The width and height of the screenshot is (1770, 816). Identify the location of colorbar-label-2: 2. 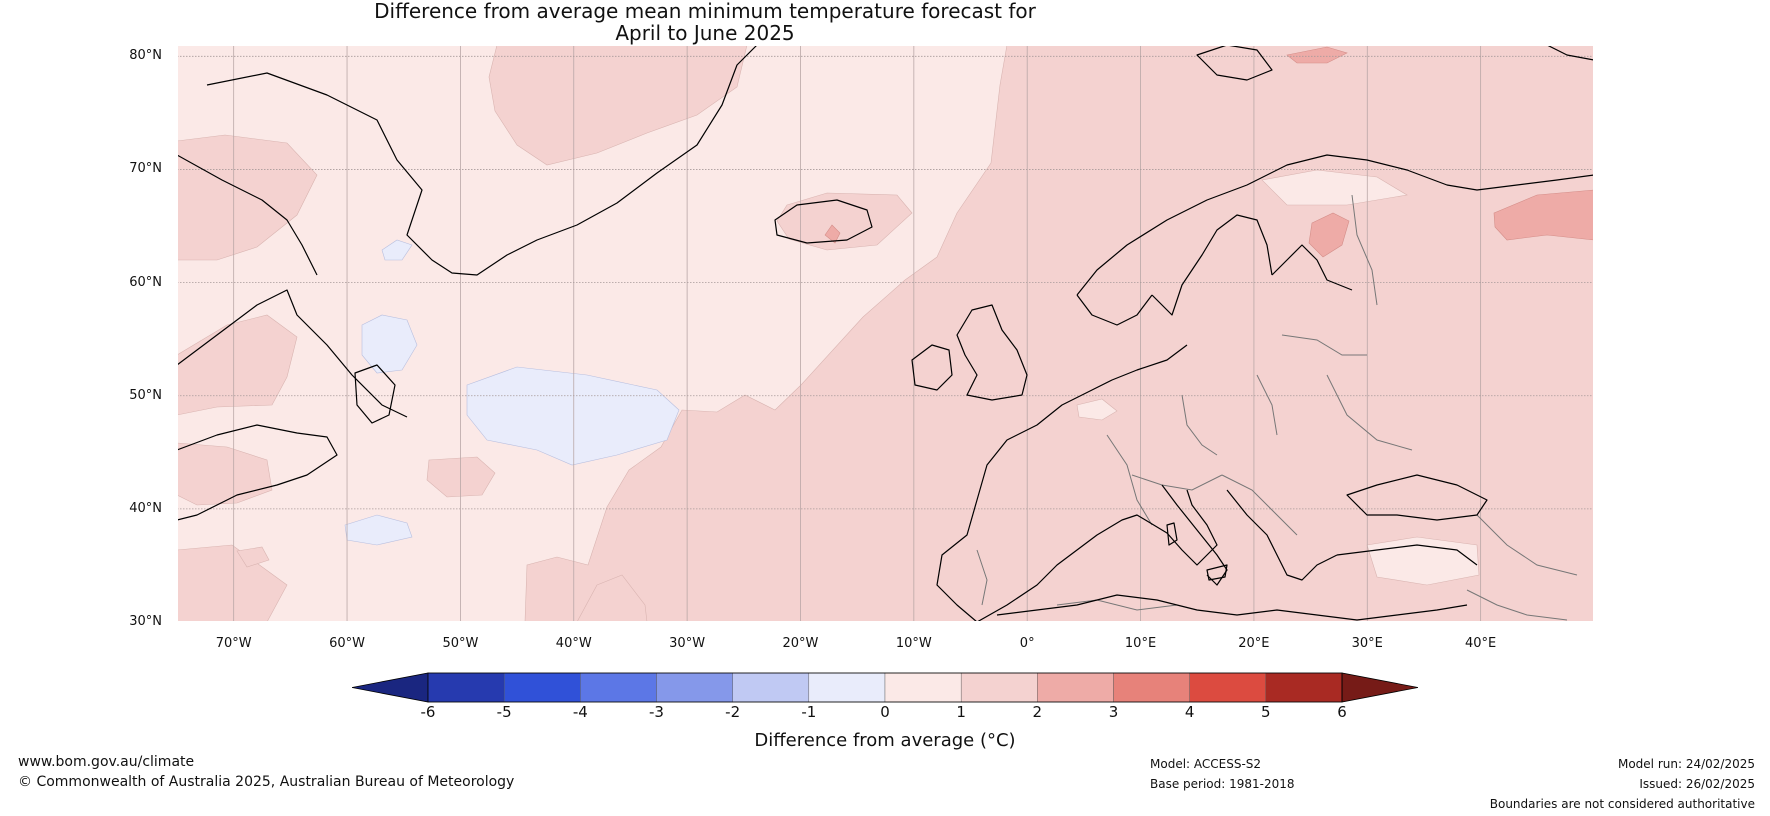
(1037, 712).